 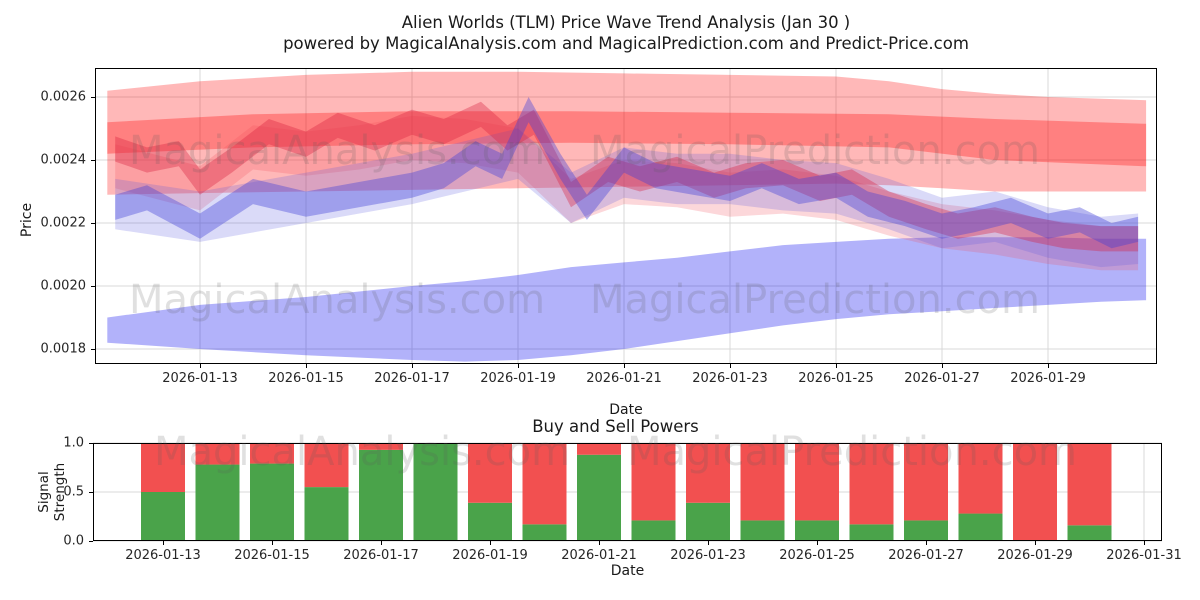 What do you see at coordinates (63, 286) in the screenshot?
I see `y-tick-label: 0.0020` at bounding box center [63, 286].